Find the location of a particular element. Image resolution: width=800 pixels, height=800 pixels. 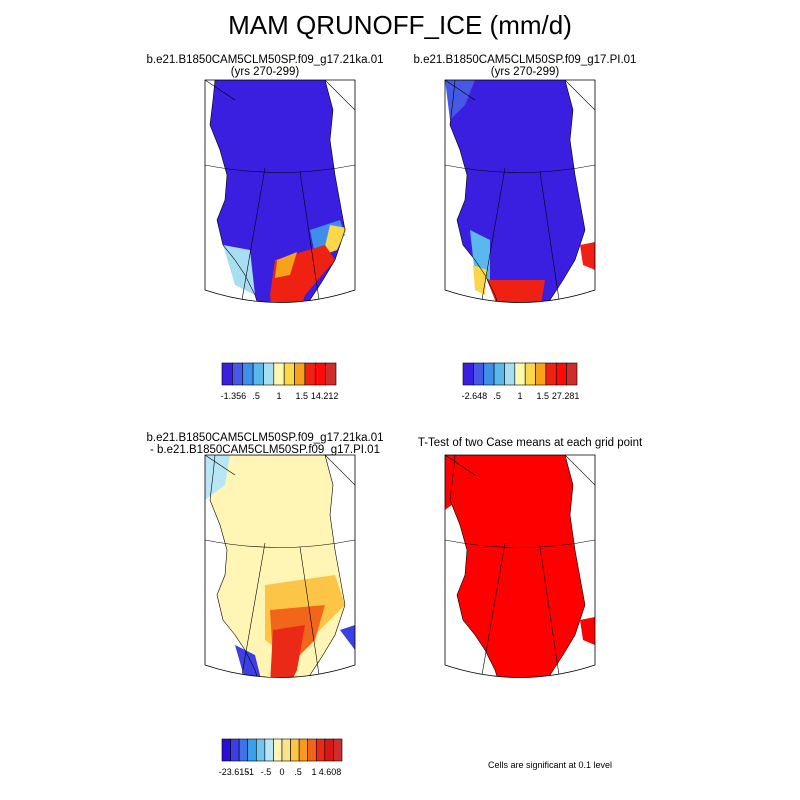

ice-field-min is located at coordinates (347, 637).